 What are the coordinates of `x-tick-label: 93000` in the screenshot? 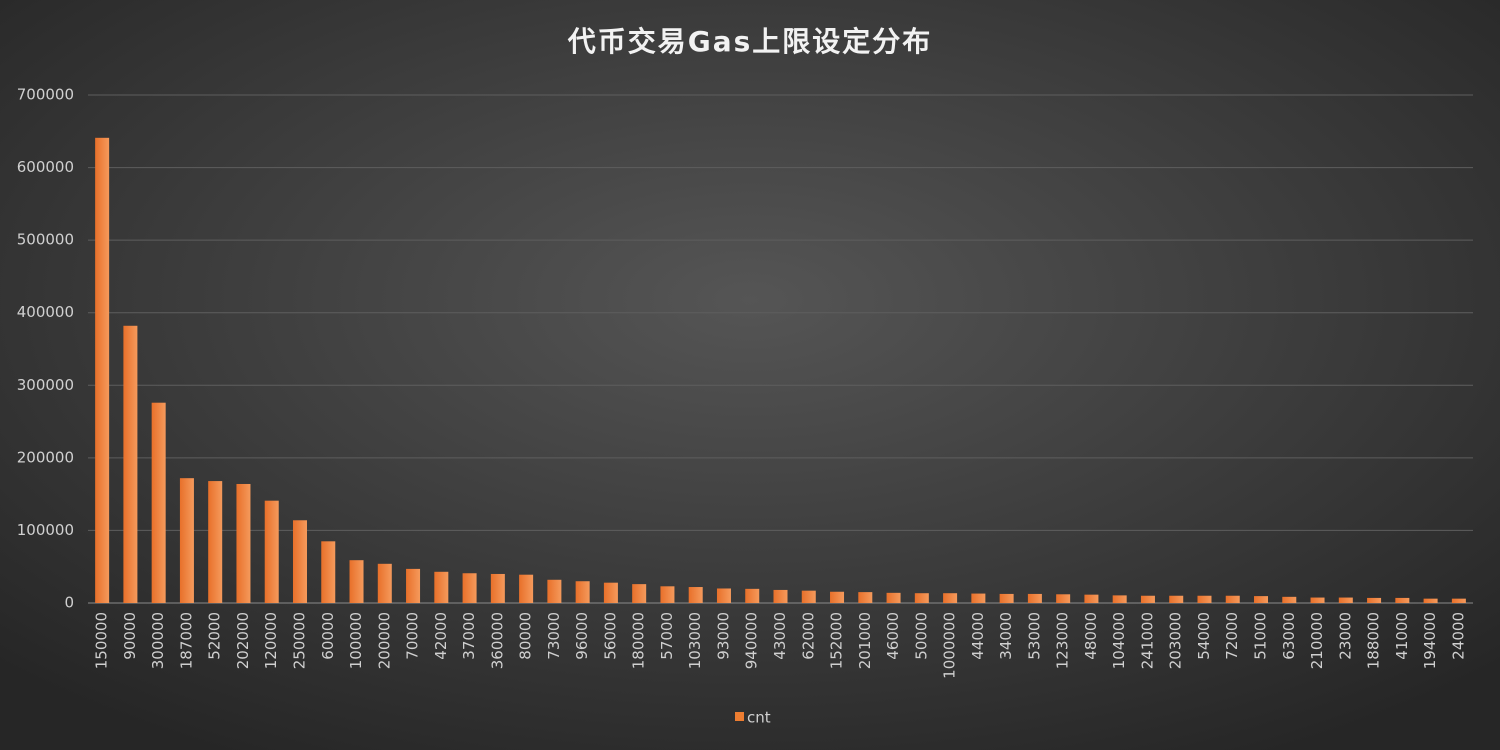 It's located at (723, 636).